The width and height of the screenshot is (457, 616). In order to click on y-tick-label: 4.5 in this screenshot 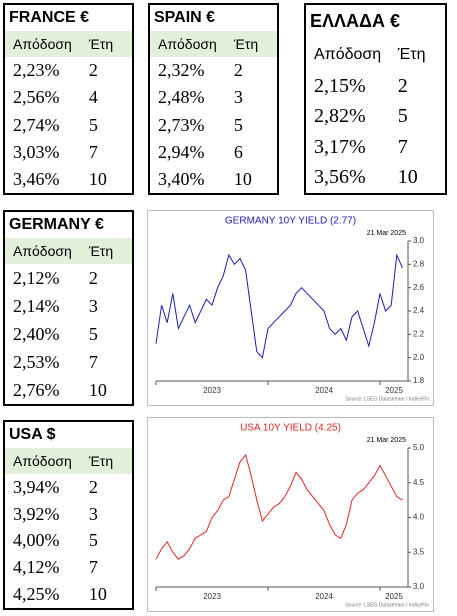, I will do `click(419, 482)`.